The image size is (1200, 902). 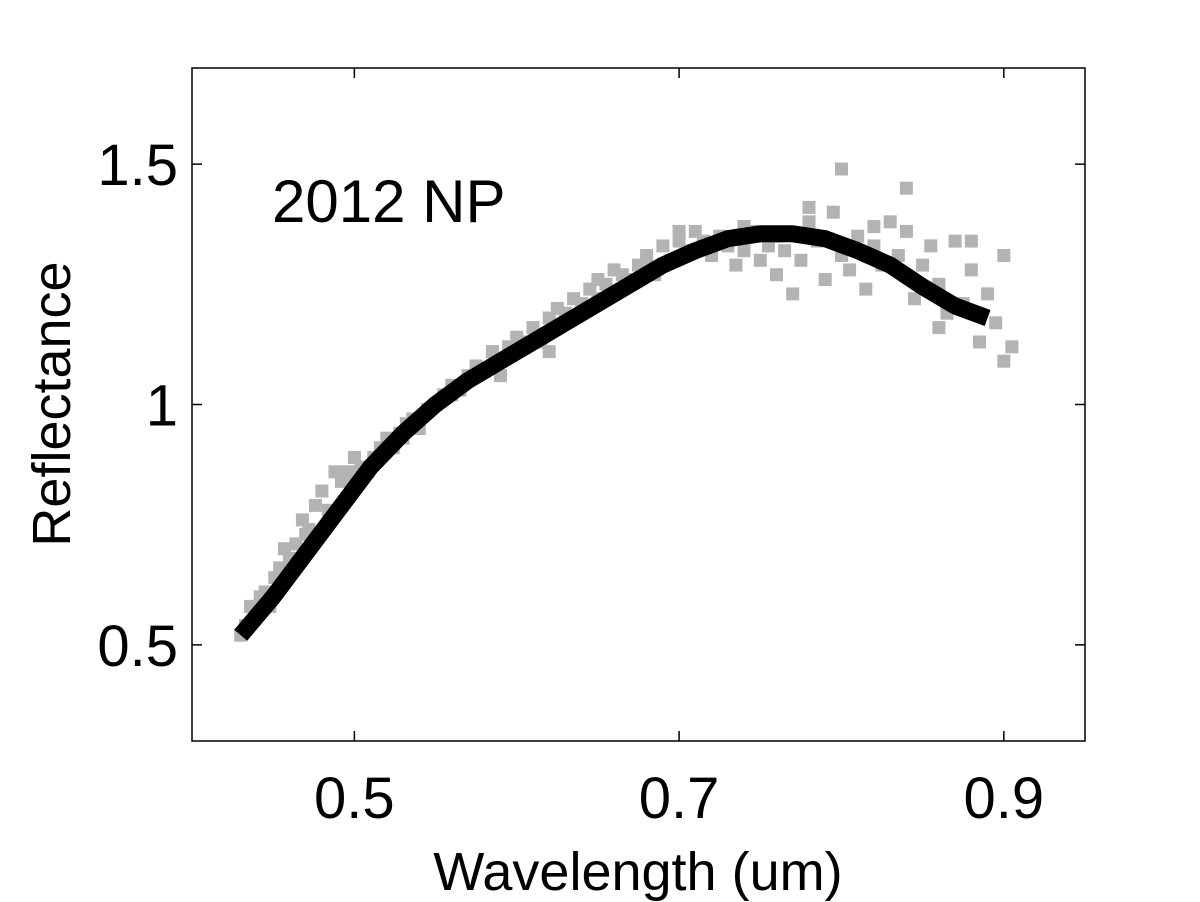 What do you see at coordinates (162, 406) in the screenshot?
I see `y-tick-label: 1` at bounding box center [162, 406].